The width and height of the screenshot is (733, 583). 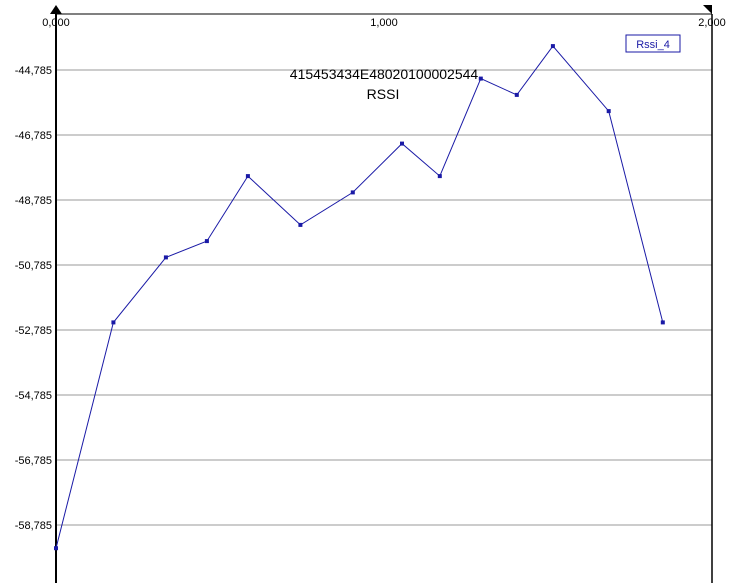 I want to click on x-tick-label: 1,000, so click(x=384, y=23).